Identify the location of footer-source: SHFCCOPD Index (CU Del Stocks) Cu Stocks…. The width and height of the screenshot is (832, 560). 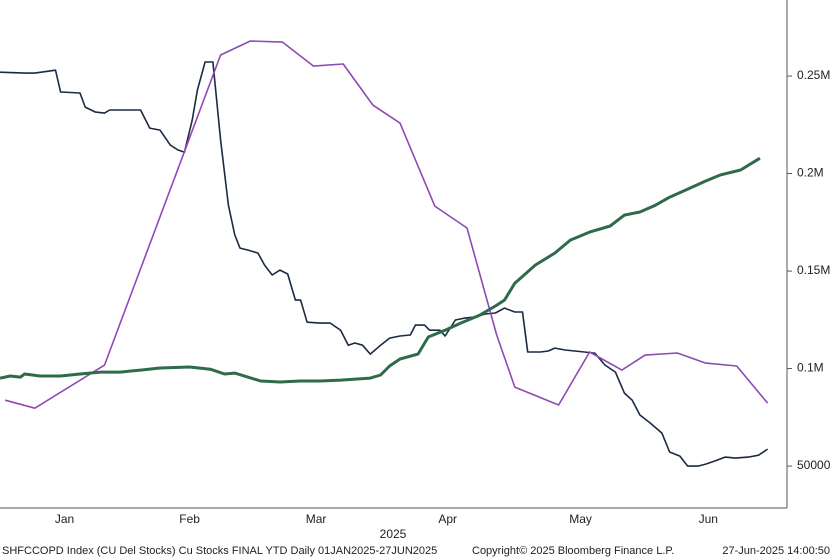
(219, 551).